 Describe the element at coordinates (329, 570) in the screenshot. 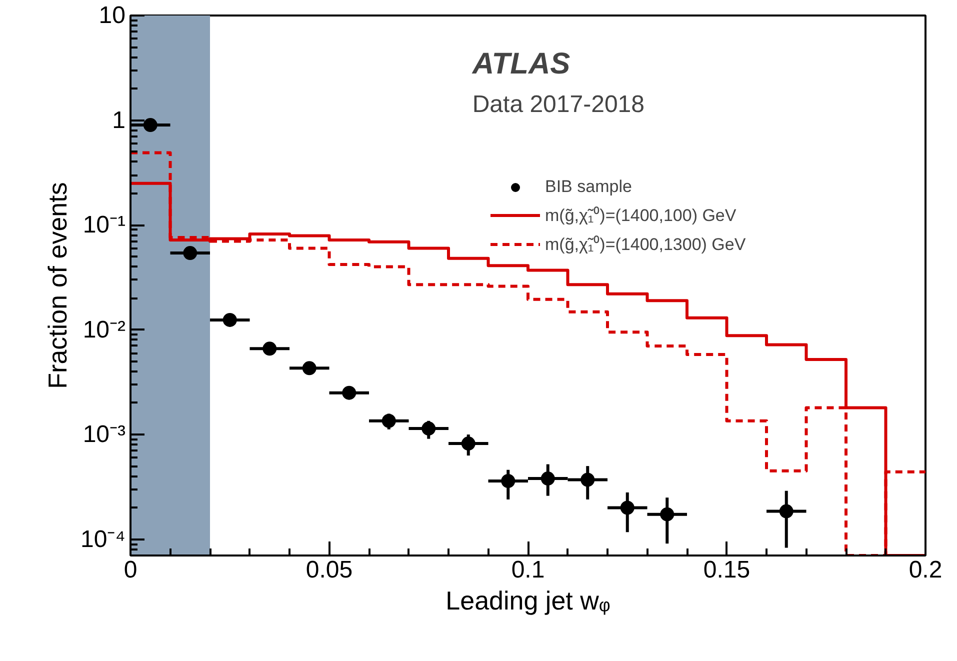

I see `x-tick-label: 0.05` at that location.